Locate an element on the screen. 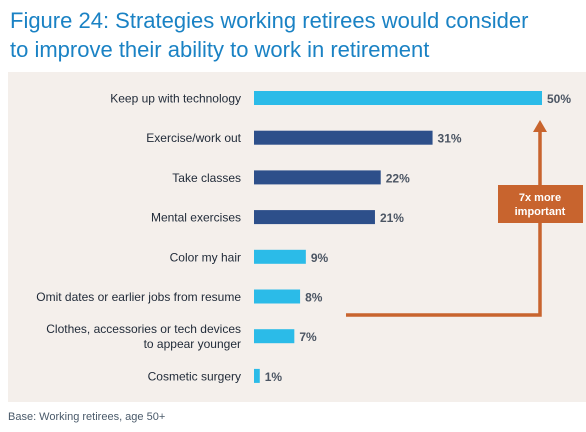 This screenshot has height=432, width=586. base-note: Base: Working retirees, age 50+ is located at coordinates (87, 417).